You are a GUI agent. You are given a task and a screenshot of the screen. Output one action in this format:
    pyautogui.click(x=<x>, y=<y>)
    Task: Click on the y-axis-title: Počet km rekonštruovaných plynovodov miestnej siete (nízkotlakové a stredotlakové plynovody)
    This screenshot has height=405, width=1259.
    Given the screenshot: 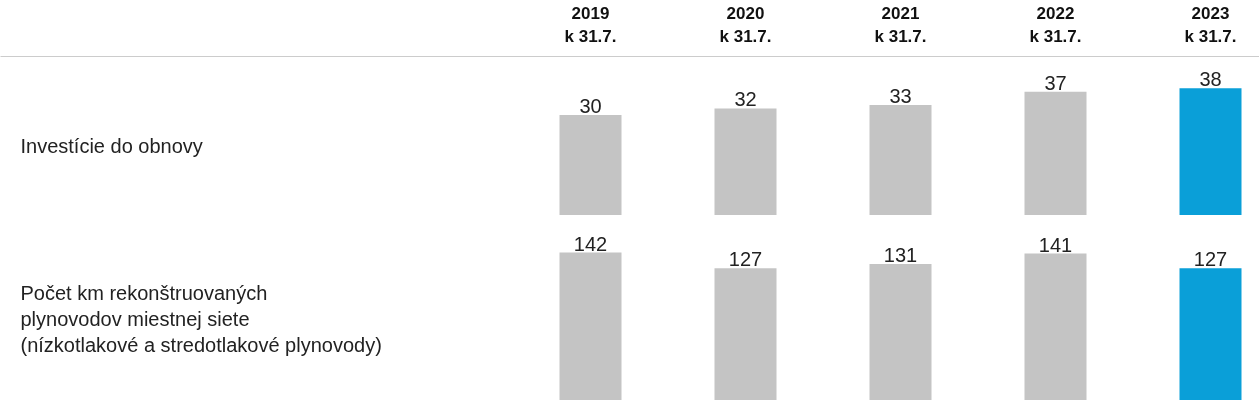 What is the action you would take?
    pyautogui.click(x=201, y=319)
    